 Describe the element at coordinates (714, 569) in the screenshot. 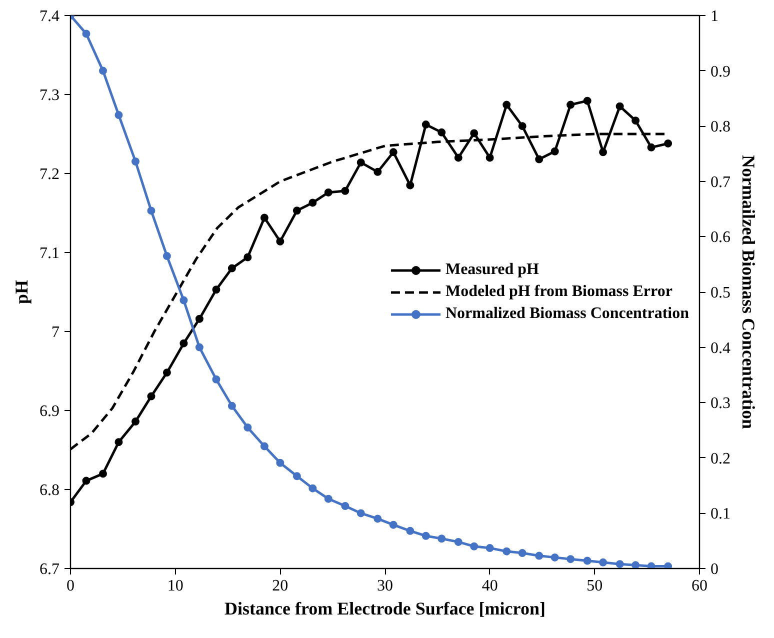

I see `y2-tick-label: 0` at that location.